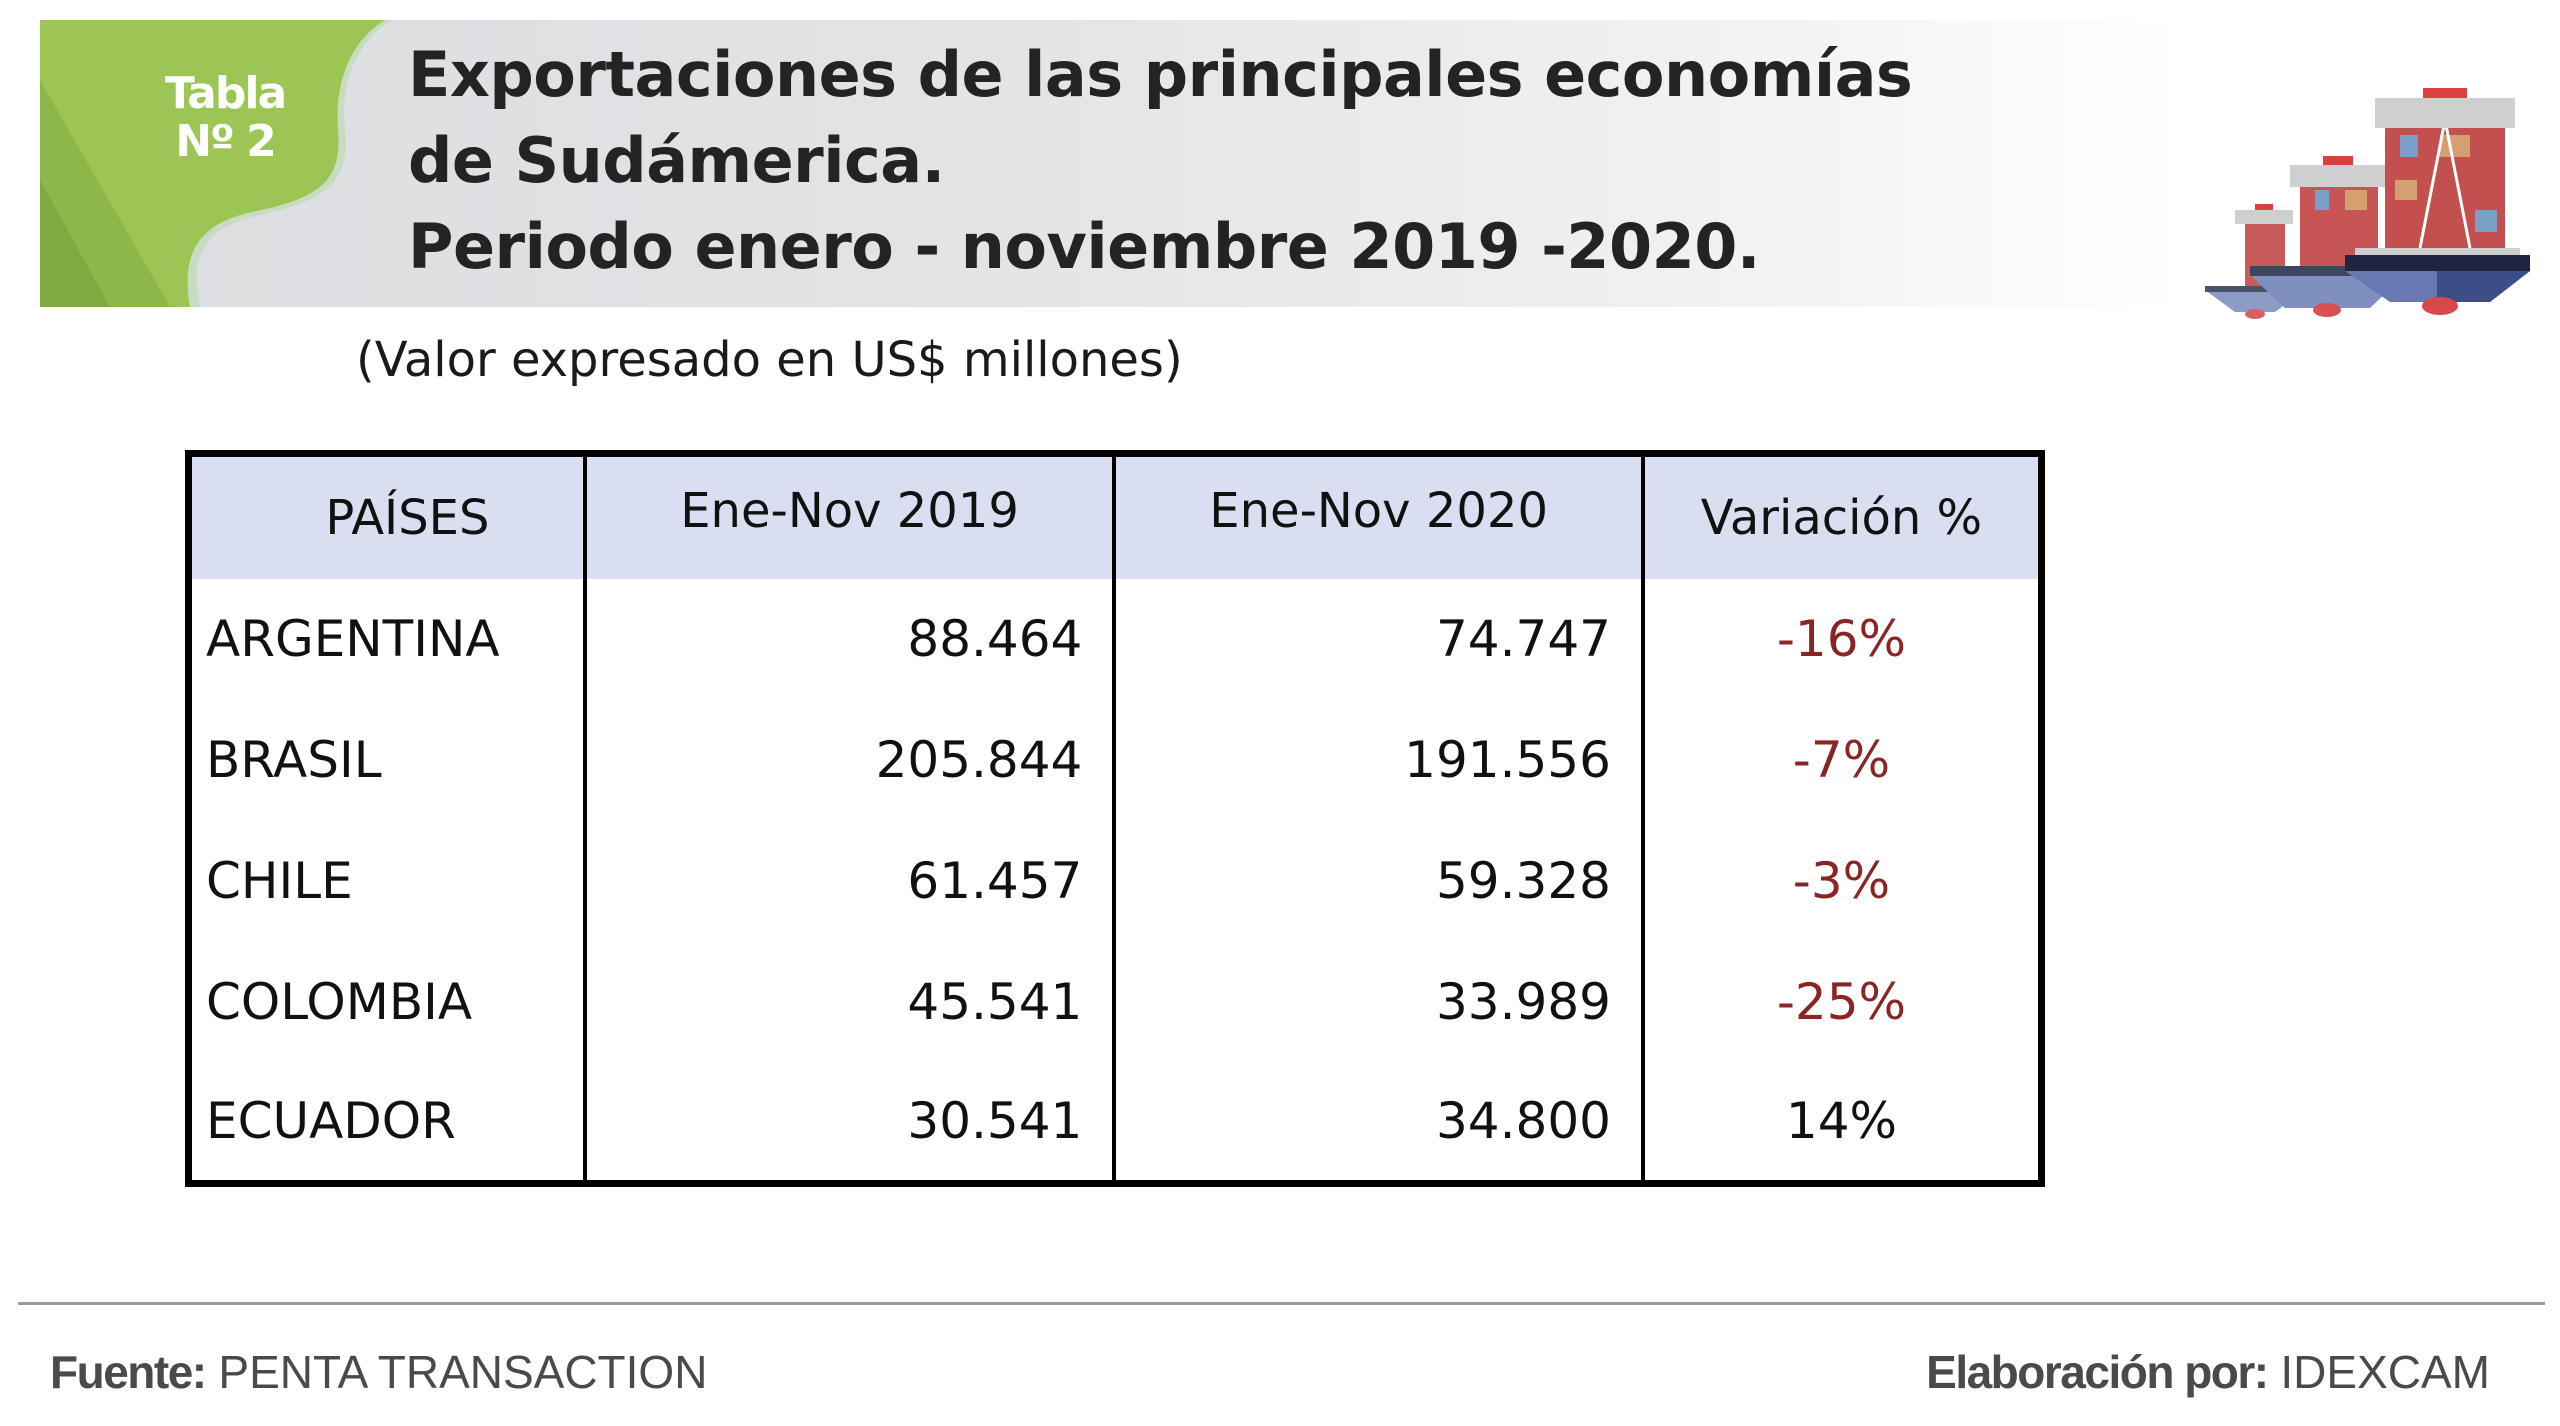 This screenshot has width=2560, height=1426. What do you see at coordinates (1377, 881) in the screenshot?
I see `value-2020-cell: 59.328` at bounding box center [1377, 881].